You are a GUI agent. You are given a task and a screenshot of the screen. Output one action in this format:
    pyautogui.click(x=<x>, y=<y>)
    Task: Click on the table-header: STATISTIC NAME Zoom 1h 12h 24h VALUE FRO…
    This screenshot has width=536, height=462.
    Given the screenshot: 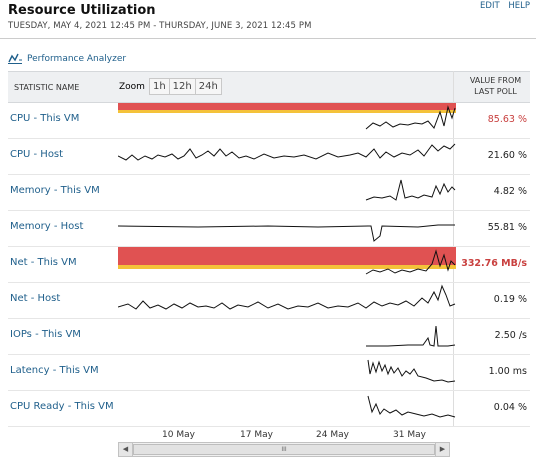 What is the action you would take?
    pyautogui.click(x=269, y=87)
    